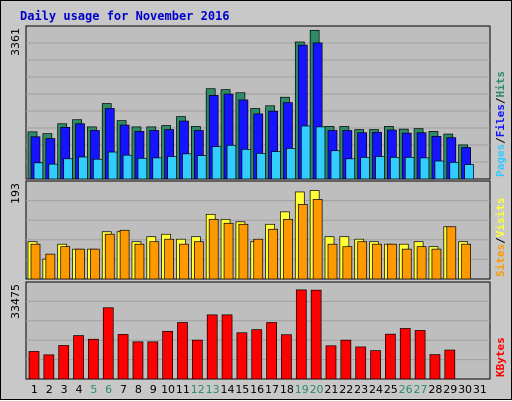 This screenshot has height=401, width=512. I want to click on day-label-6: 6, so click(108, 389).